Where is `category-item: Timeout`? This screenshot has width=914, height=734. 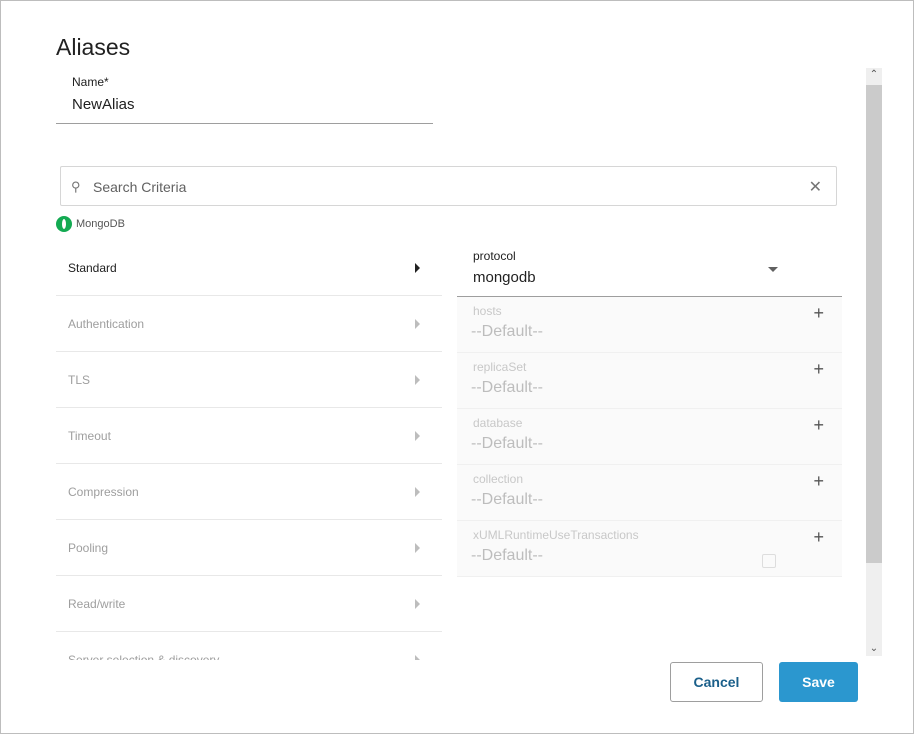
category-item: Timeout is located at coordinates (249, 436).